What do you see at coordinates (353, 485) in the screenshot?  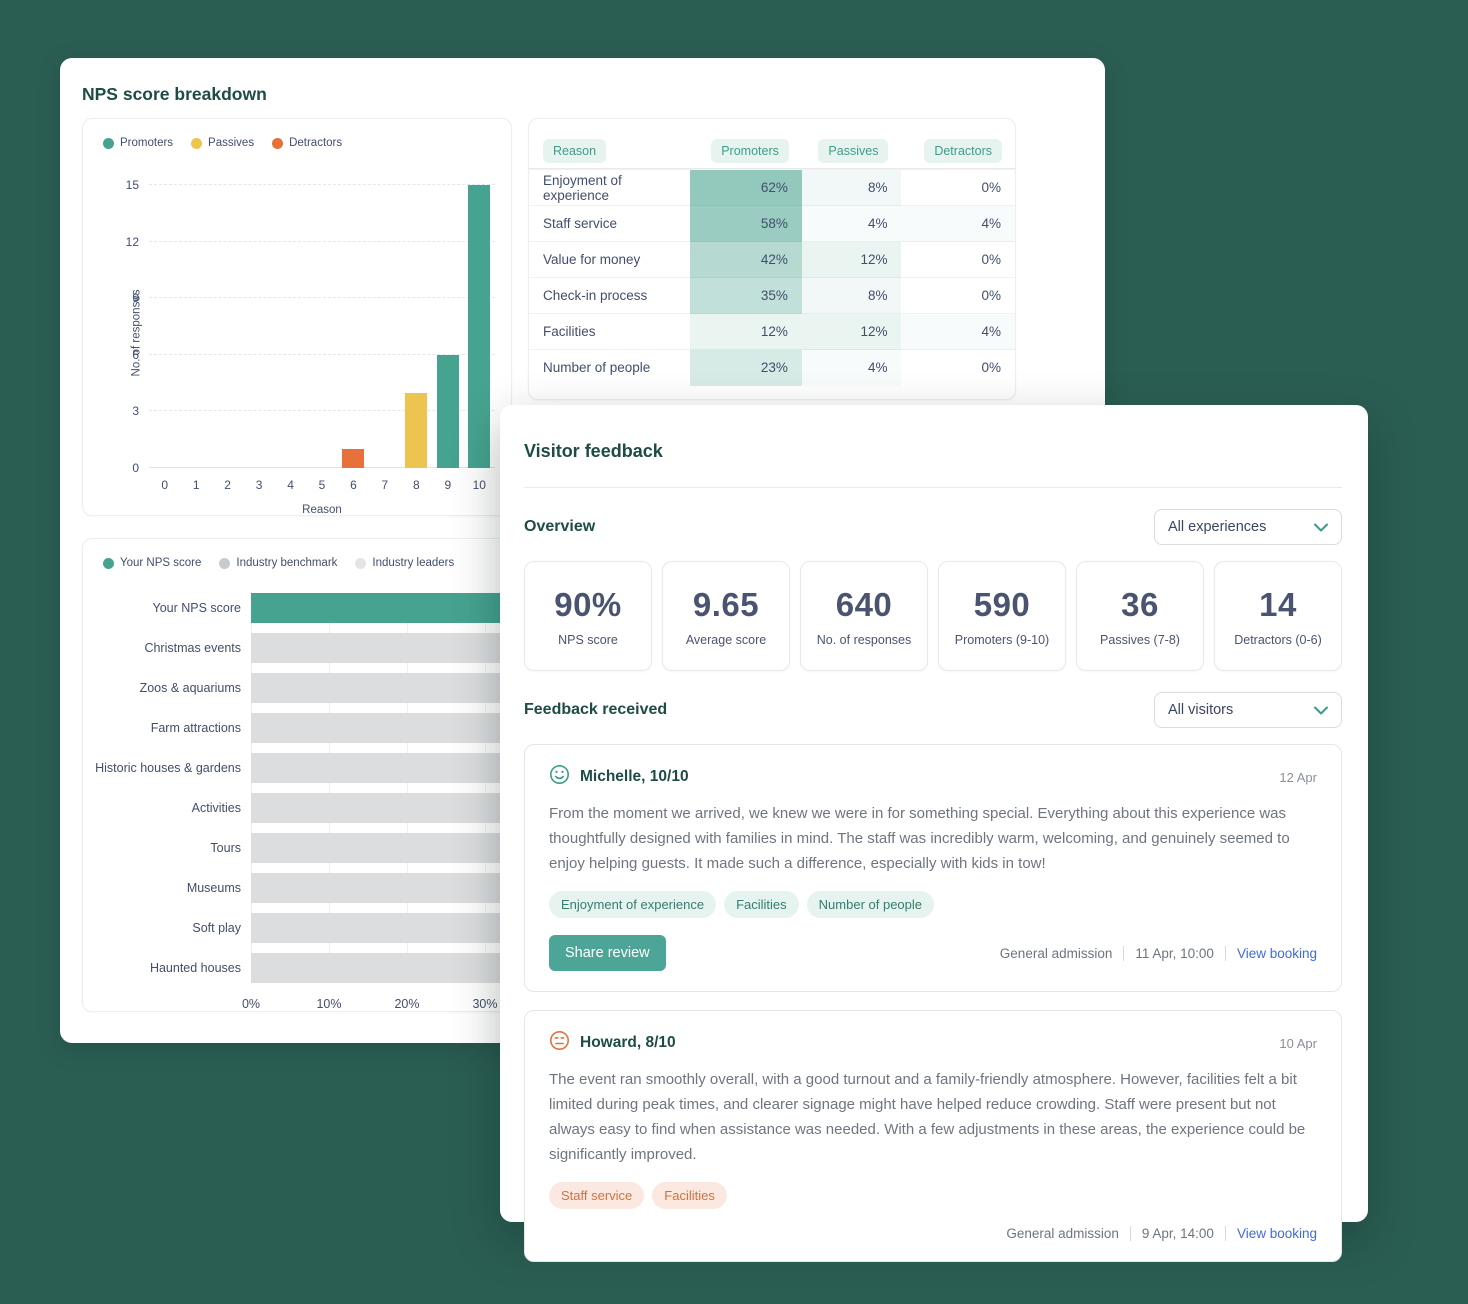 I see `x-axis-tick: 6` at bounding box center [353, 485].